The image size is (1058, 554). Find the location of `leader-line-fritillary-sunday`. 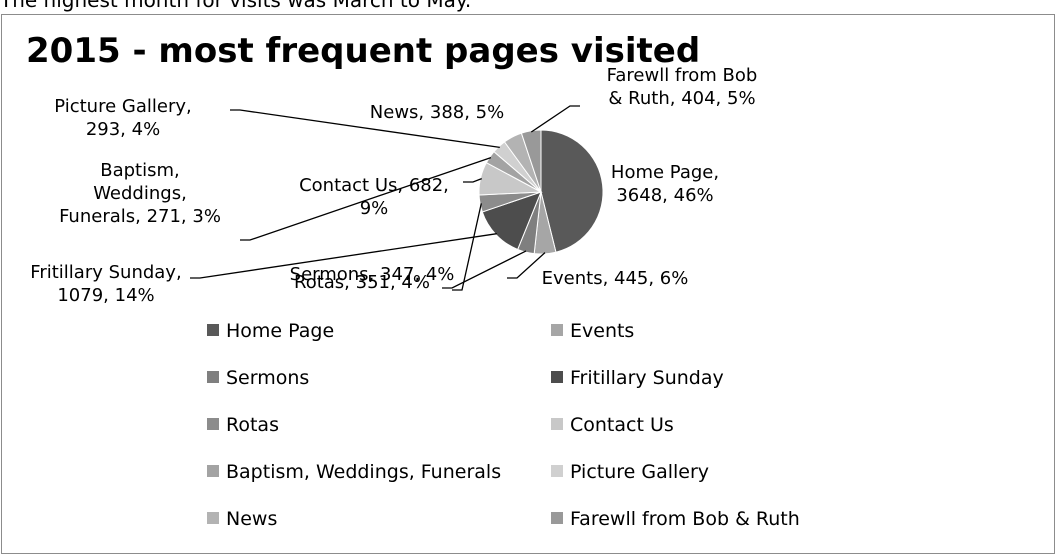

leader-line-fritillary-sunday is located at coordinates (343, 256).